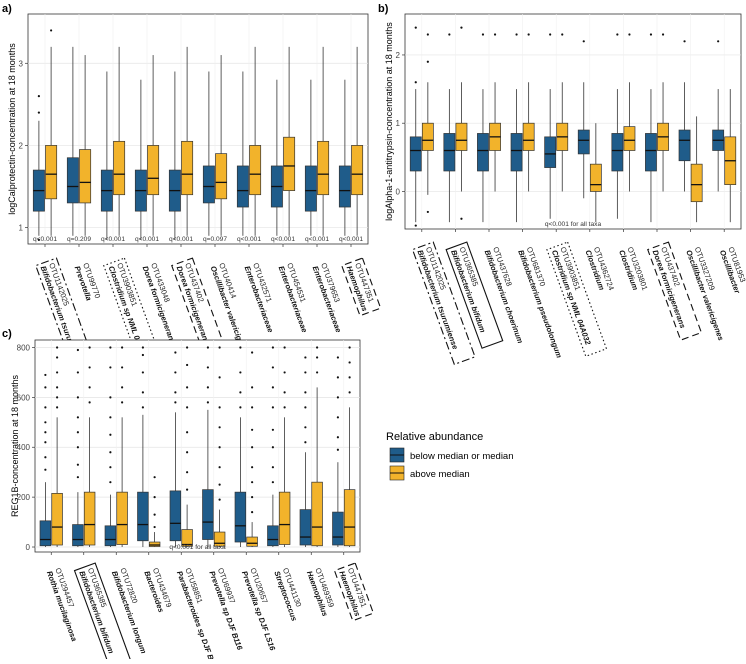  What do you see at coordinates (7, 9) in the screenshot?
I see `panel-title: a)` at bounding box center [7, 9].